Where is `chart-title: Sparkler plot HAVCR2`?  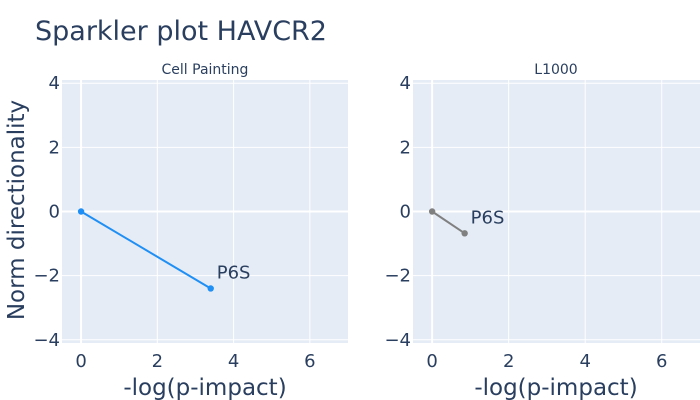
chart-title: Sparkler plot HAVCR2 is located at coordinates (181, 31).